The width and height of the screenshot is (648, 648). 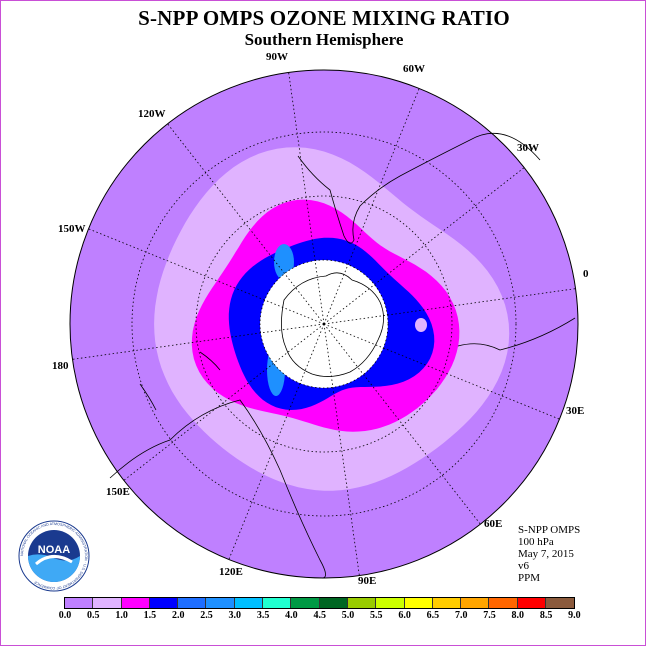 What do you see at coordinates (421, 325) in the screenshot?
I see `ozone-band-0.5-1` at bounding box center [421, 325].